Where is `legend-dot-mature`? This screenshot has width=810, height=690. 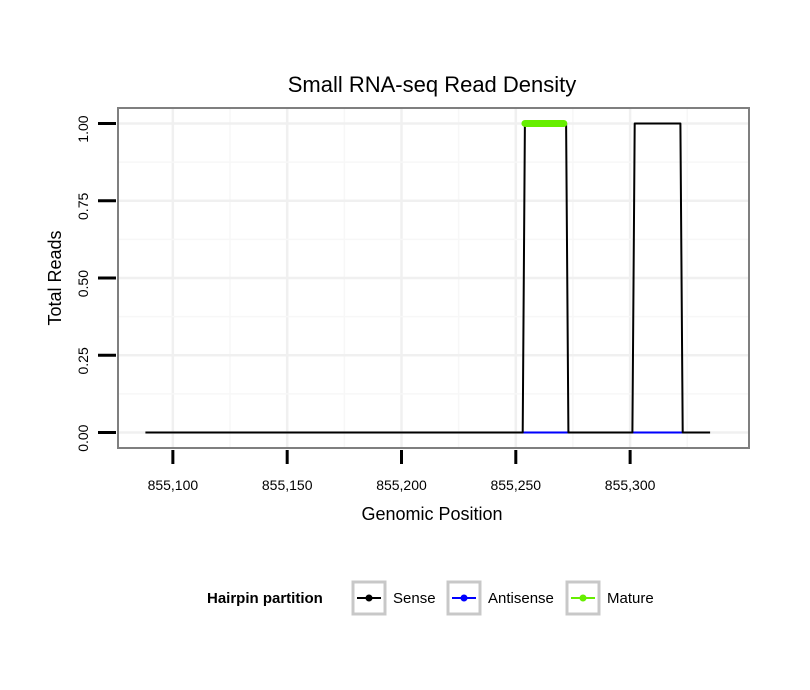
legend-dot-mature is located at coordinates (583, 598).